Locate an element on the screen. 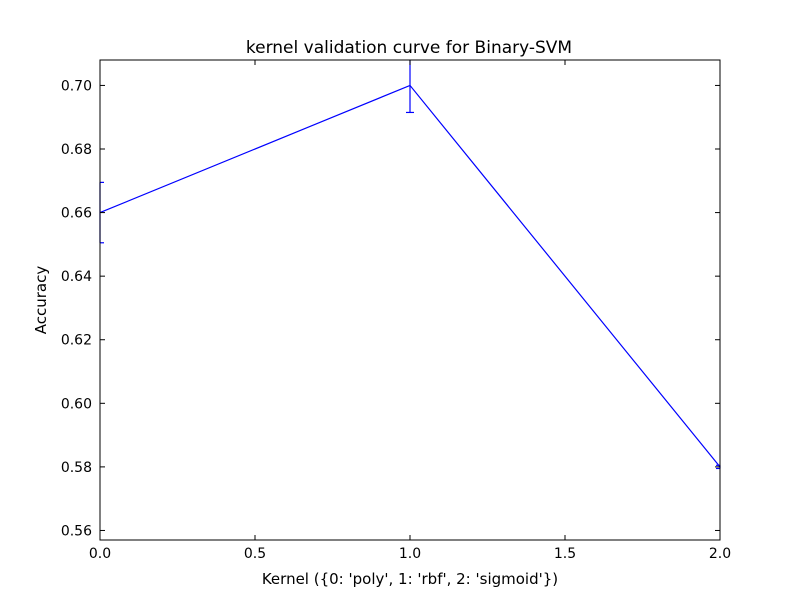 This screenshot has height=600, width=800. y-tick-label: 0.56 is located at coordinates (76, 531).